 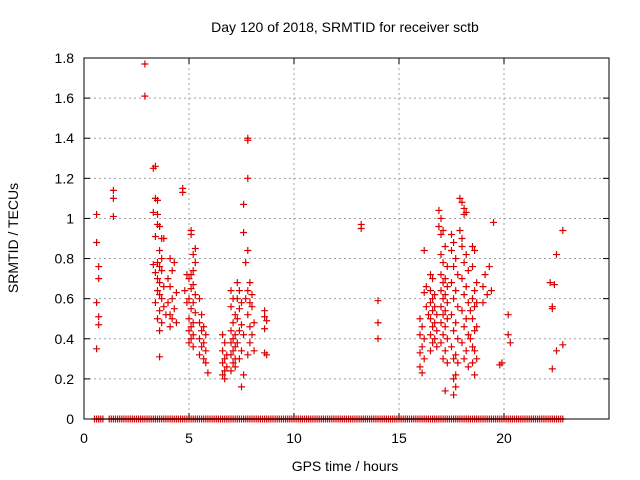 What do you see at coordinates (65, 178) in the screenshot?
I see `y-tick-label: 1.2` at bounding box center [65, 178].